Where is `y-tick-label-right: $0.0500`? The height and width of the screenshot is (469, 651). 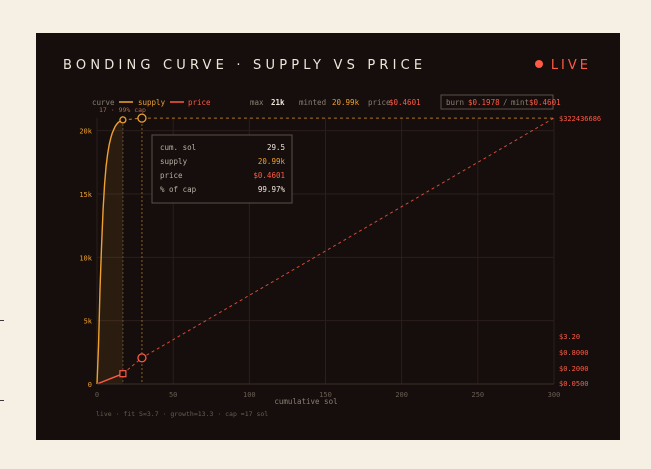
y-tick-label-right: $0.0500 is located at coordinates (574, 384).